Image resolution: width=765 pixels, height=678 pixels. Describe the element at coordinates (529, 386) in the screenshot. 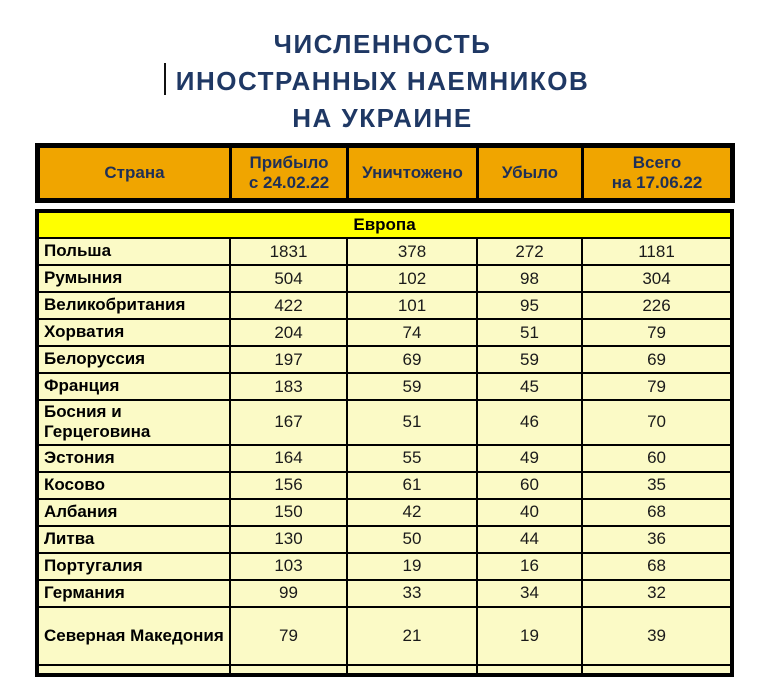

I see `value-cell: 45` at that location.